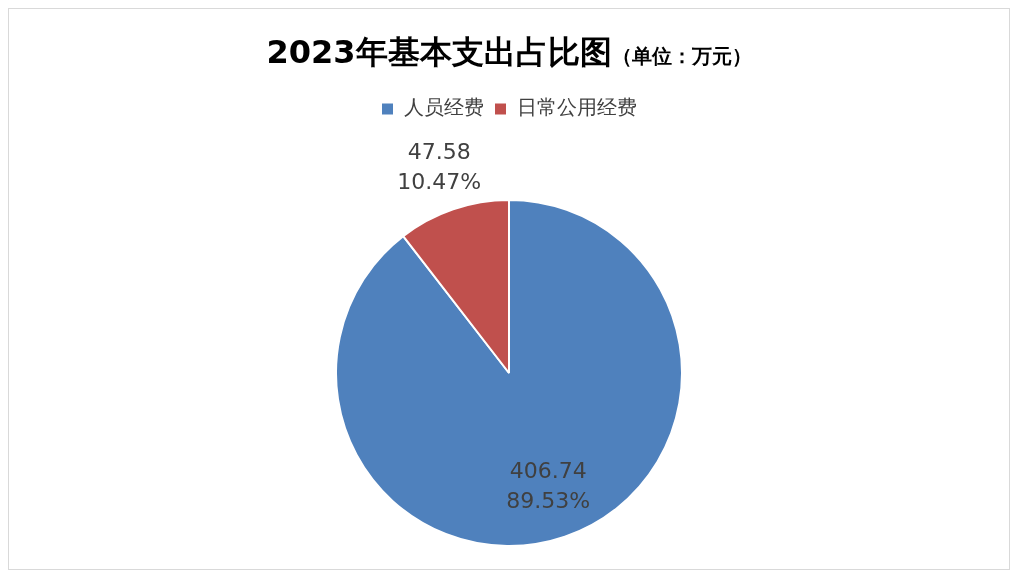 The width and height of the screenshot is (1016, 578). I want to click on data-label: 406.74 89.53%, so click(548, 486).